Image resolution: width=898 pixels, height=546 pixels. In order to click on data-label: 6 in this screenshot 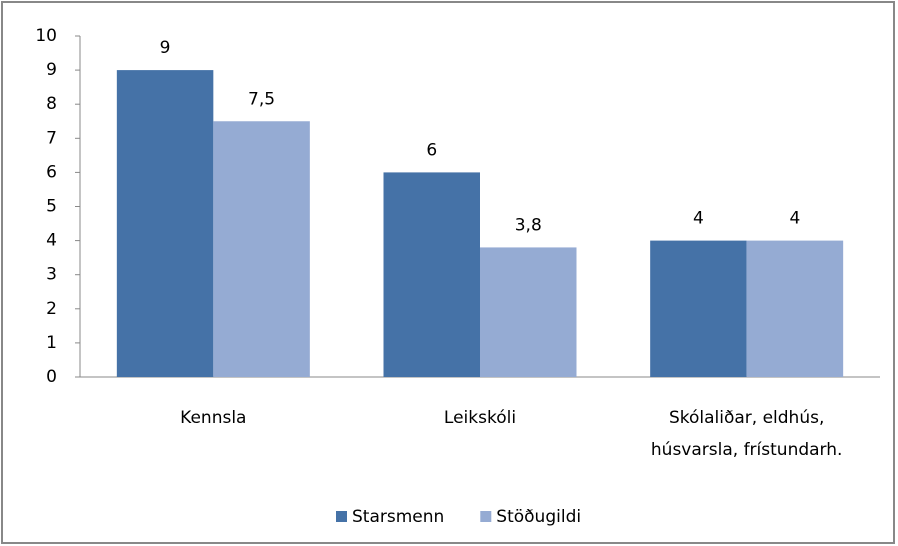, I will do `click(431, 150)`.